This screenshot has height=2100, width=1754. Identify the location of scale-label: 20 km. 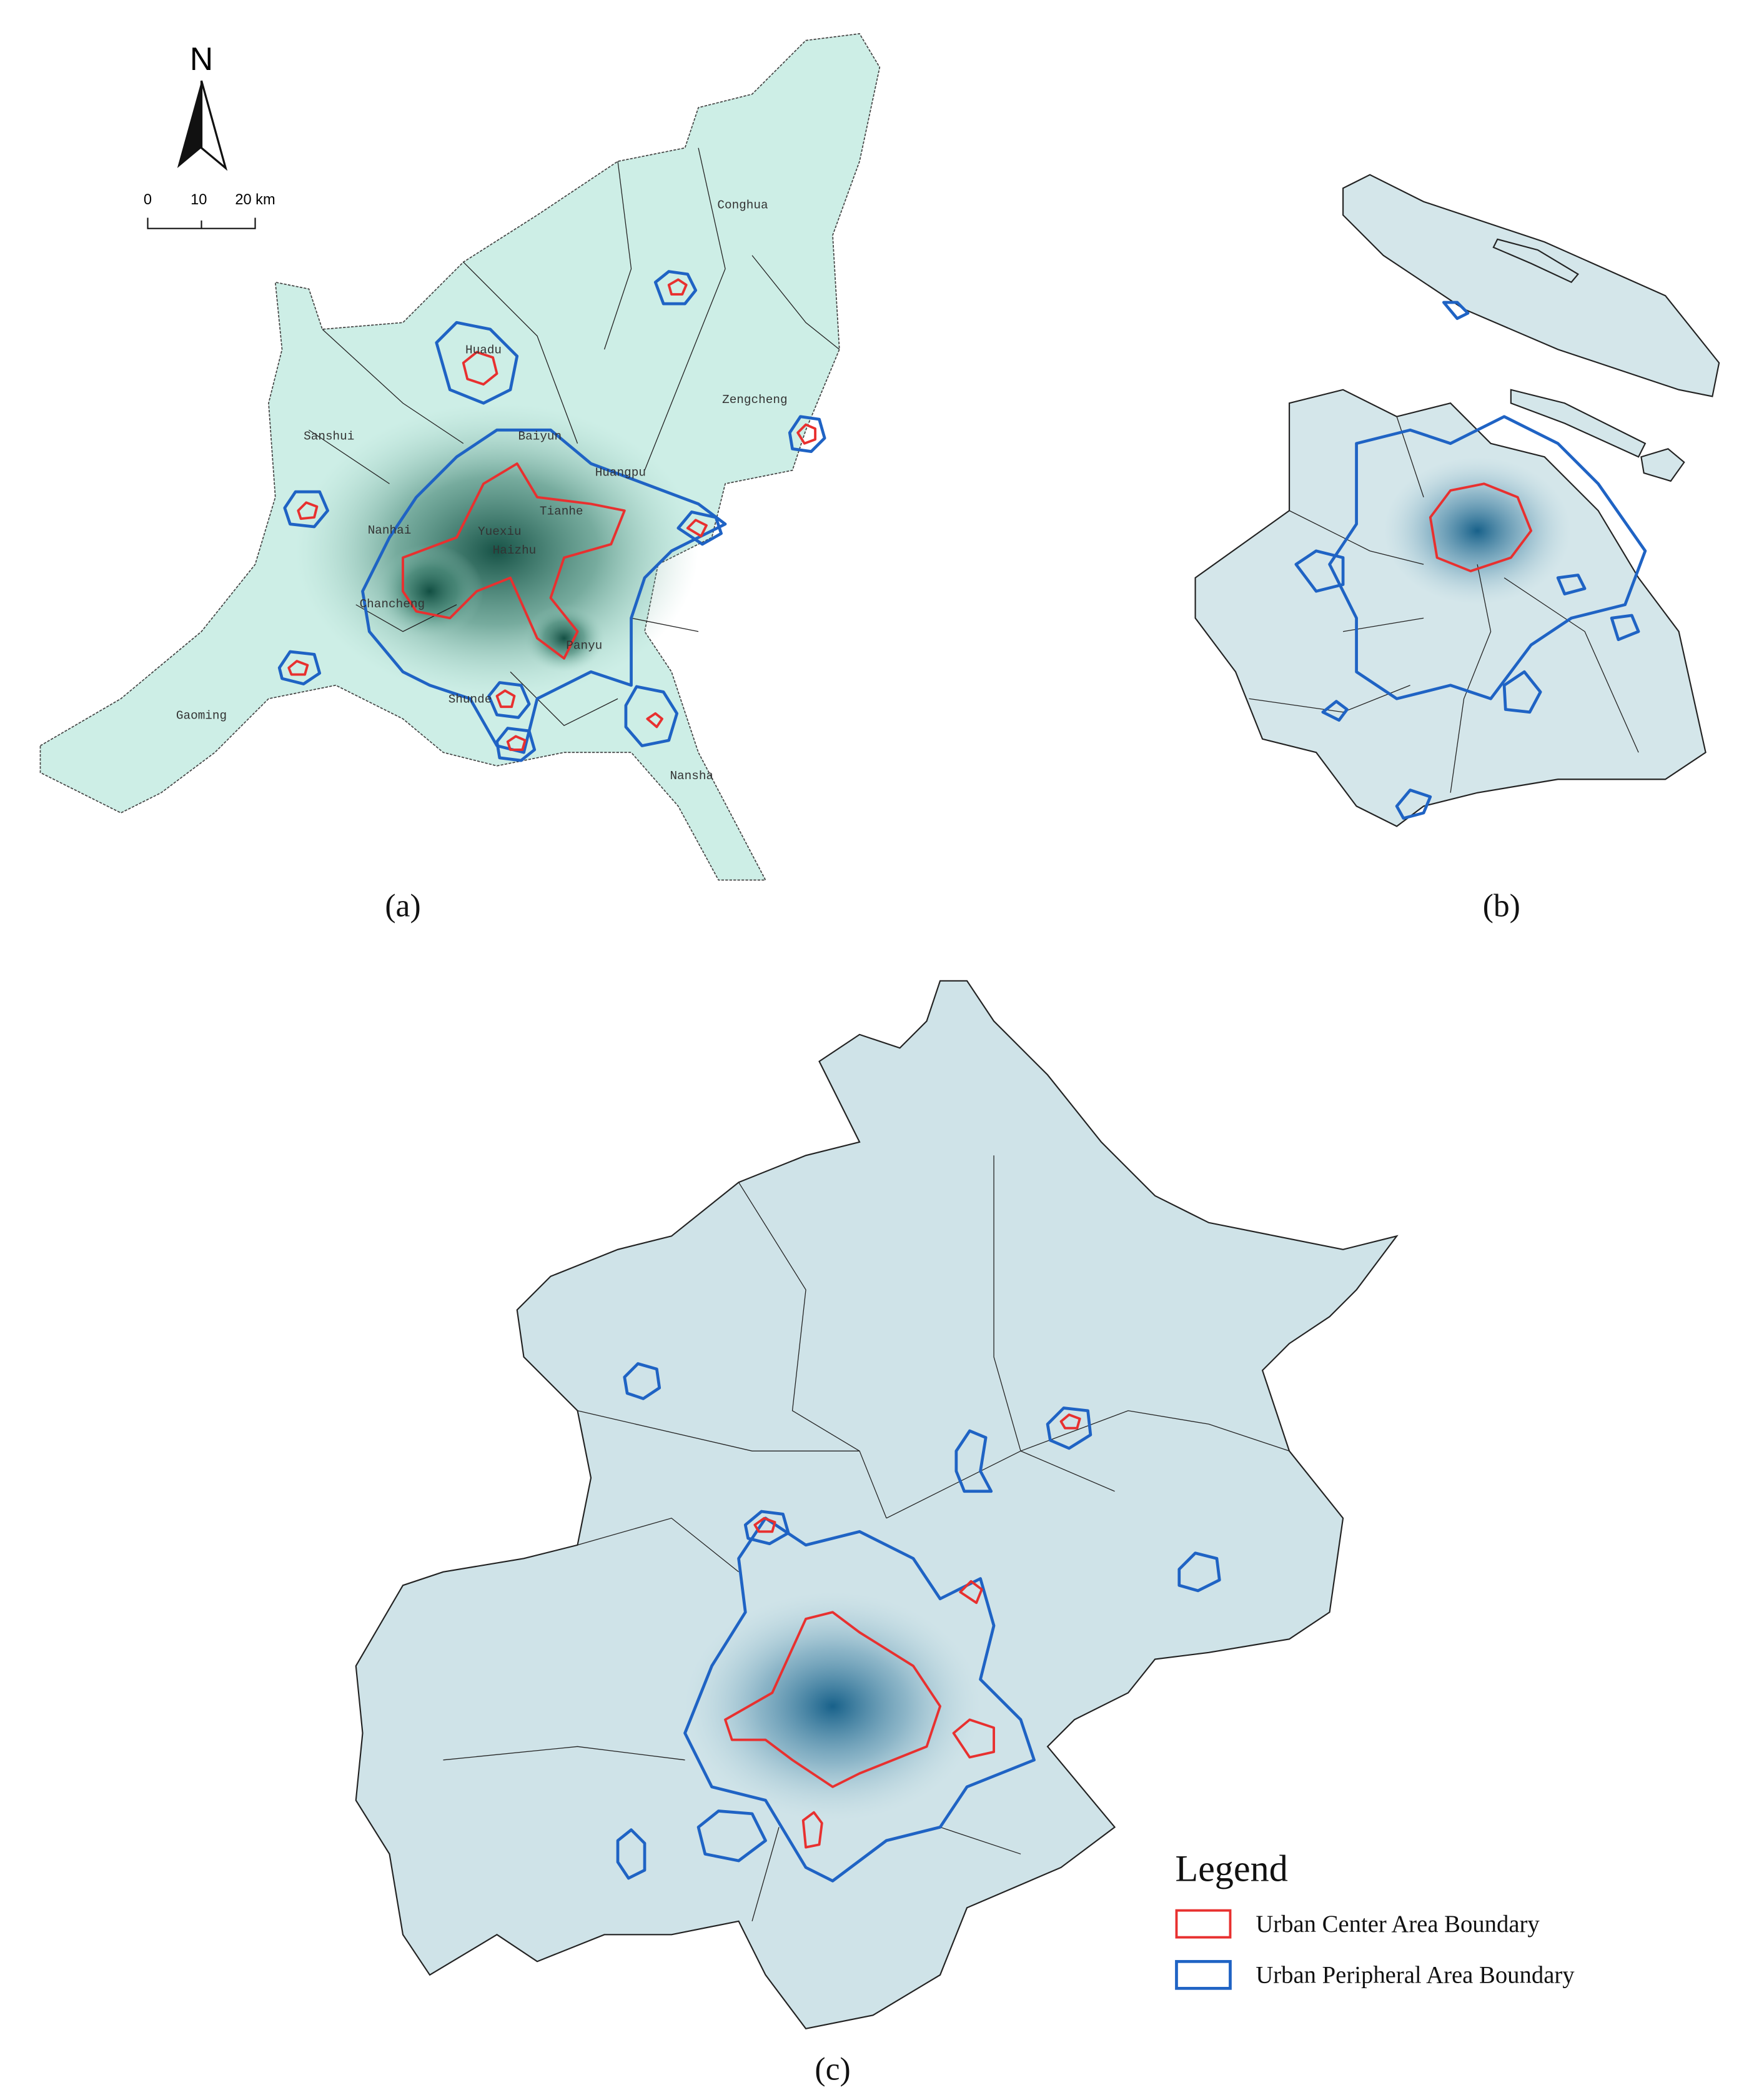
(255, 200).